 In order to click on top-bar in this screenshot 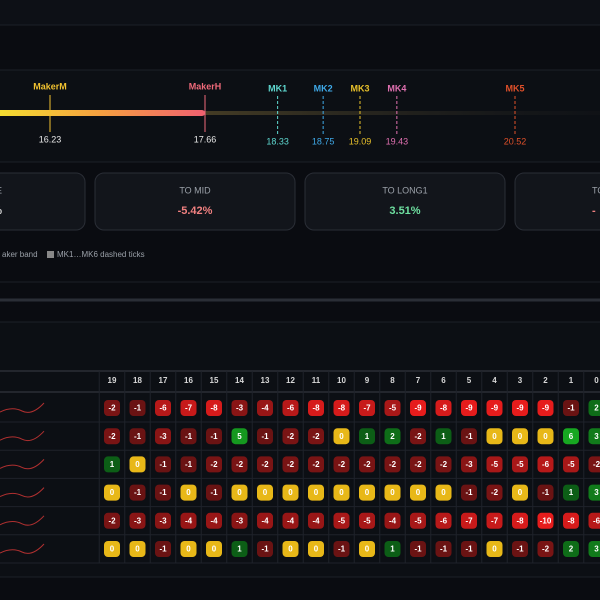, I will do `click(300, 13)`.